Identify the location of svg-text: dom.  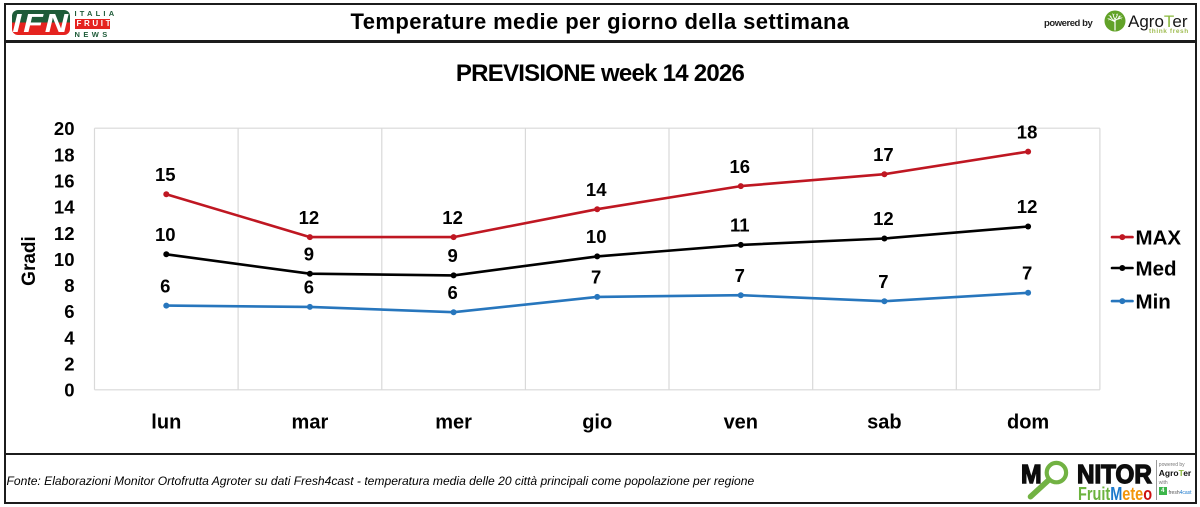
(1028, 422).